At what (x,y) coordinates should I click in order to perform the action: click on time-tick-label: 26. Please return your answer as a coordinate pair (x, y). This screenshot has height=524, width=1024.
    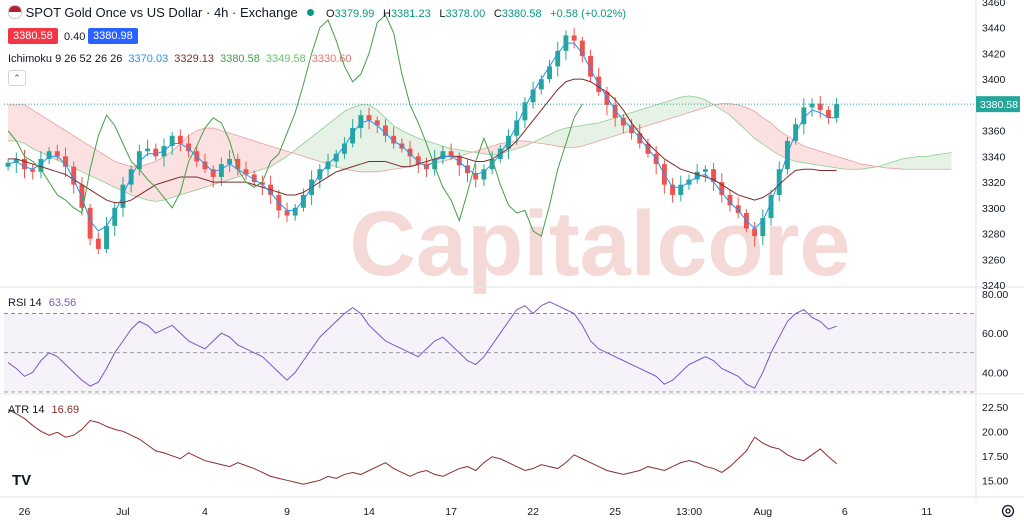
    Looking at the image, I should click on (25, 512).